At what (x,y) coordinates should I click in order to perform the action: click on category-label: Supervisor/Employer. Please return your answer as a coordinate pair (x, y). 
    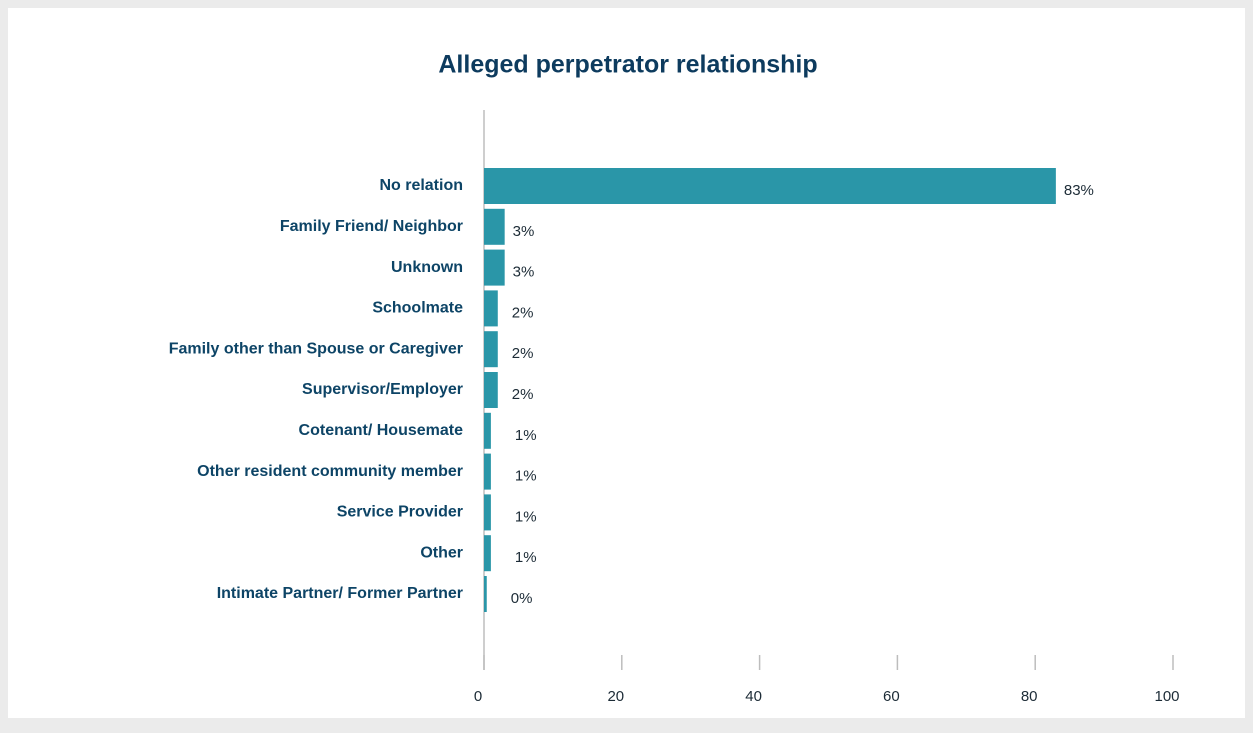
    Looking at the image, I should click on (382, 389).